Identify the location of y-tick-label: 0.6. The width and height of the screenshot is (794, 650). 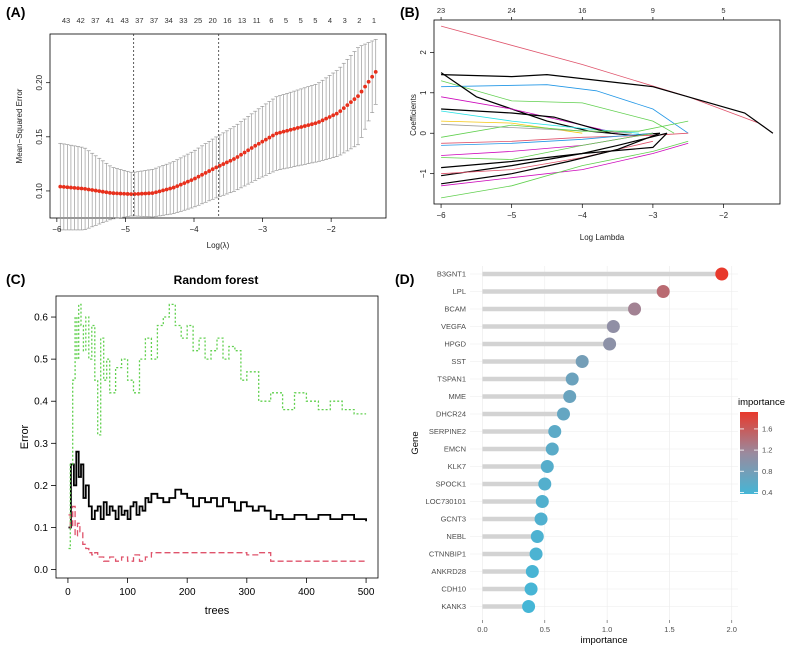
(41, 318).